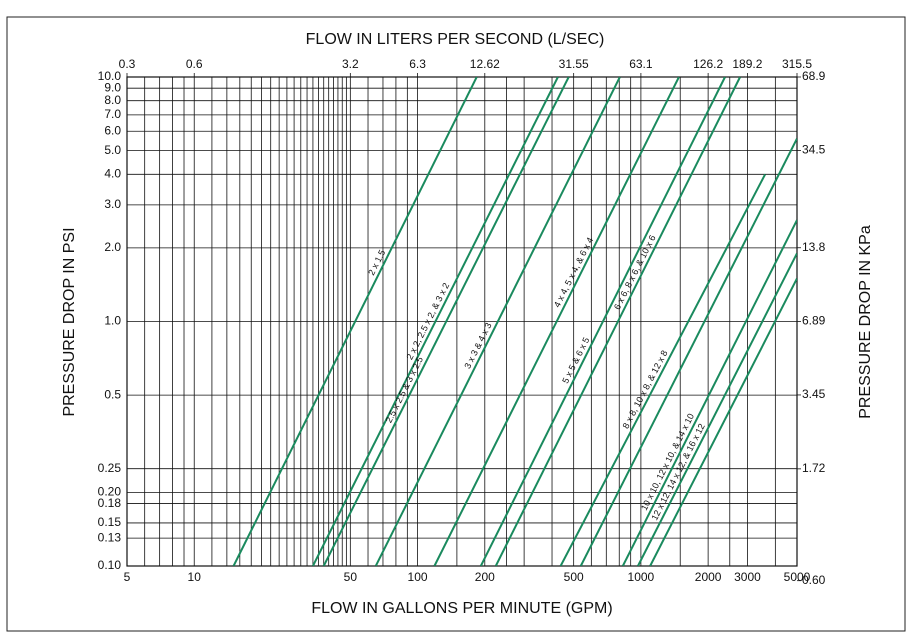 This screenshot has height=632, width=912. Describe the element at coordinates (708, 64) in the screenshot. I see `x2-tick-label: 126.2` at that location.